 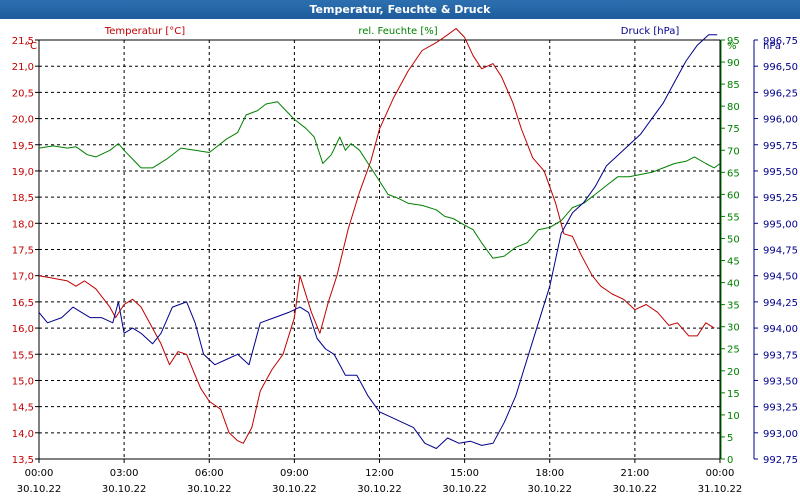 I want to click on humidity-tick-label: 50, so click(x=733, y=239).